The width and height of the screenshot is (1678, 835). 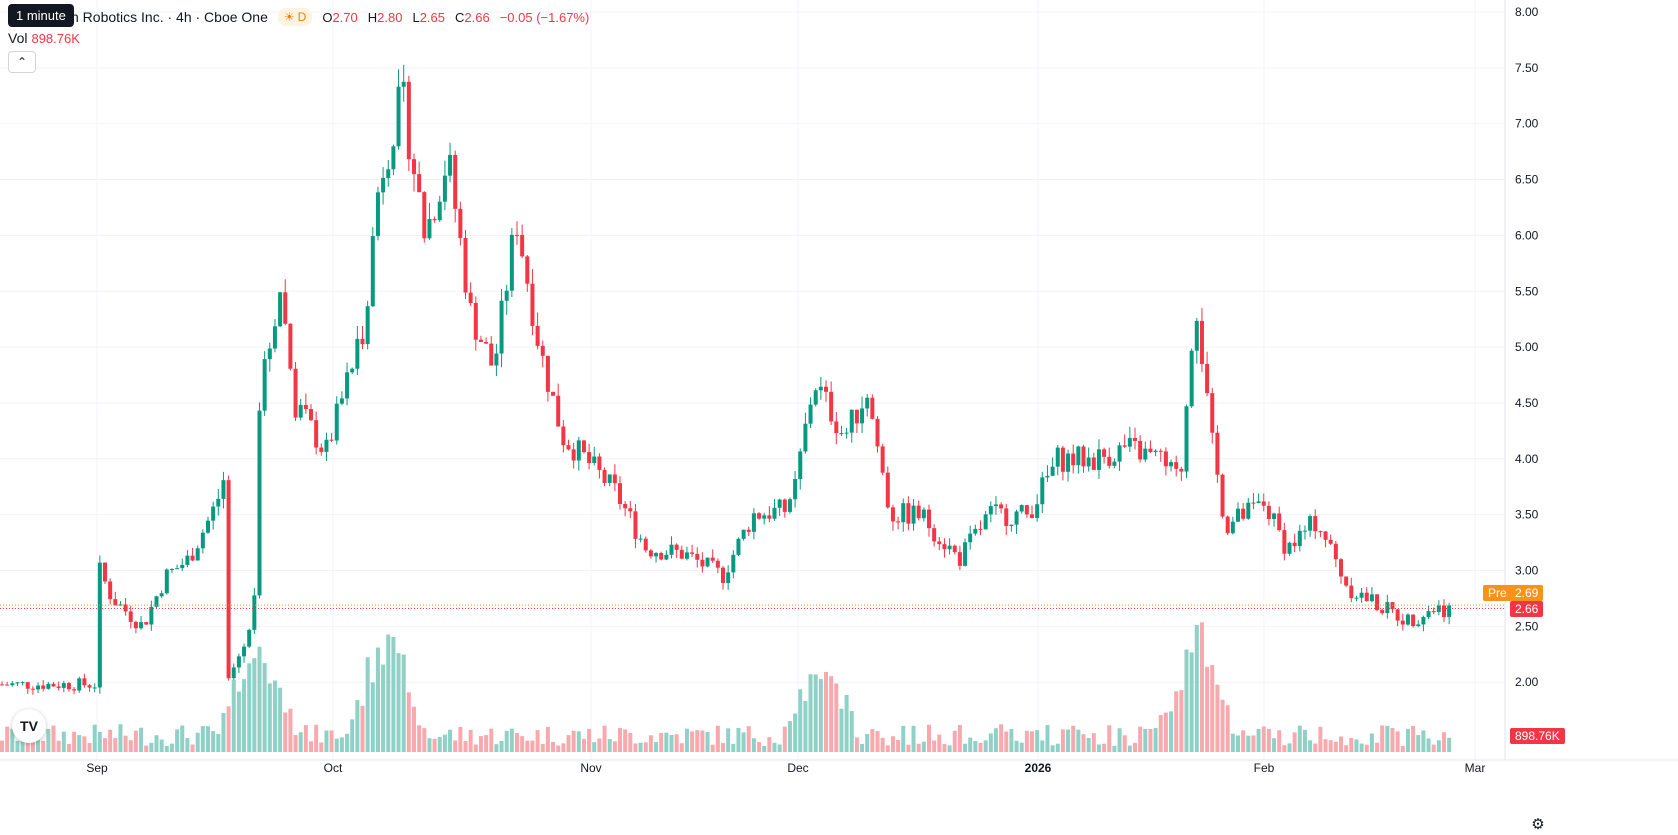 What do you see at coordinates (22, 62) in the screenshot?
I see `collapse-legend-button: ⌃` at bounding box center [22, 62].